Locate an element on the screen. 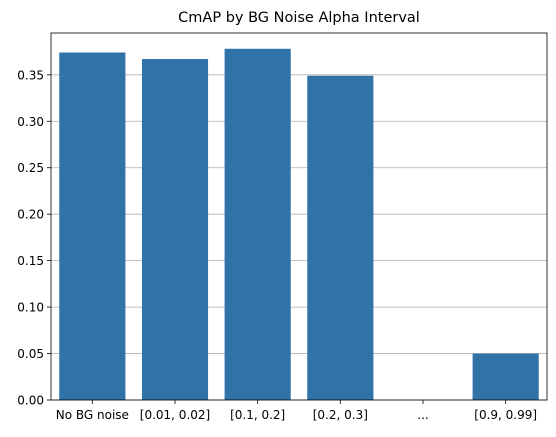 The image size is (556, 437). x-tick-label: No BG noise is located at coordinates (92, 415).